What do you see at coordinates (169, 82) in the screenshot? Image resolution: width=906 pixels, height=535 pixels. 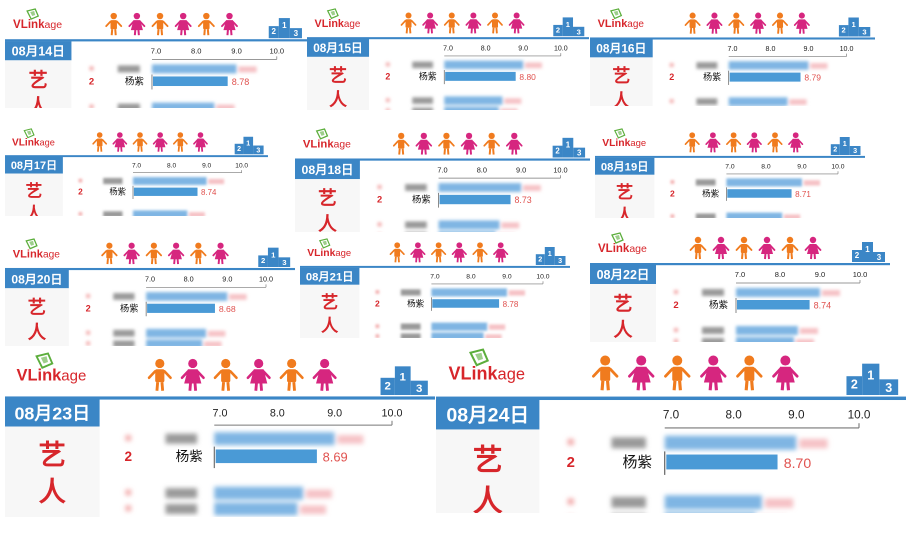 I see `highlight-row: 2 杨紫 8.78` at bounding box center [169, 82].